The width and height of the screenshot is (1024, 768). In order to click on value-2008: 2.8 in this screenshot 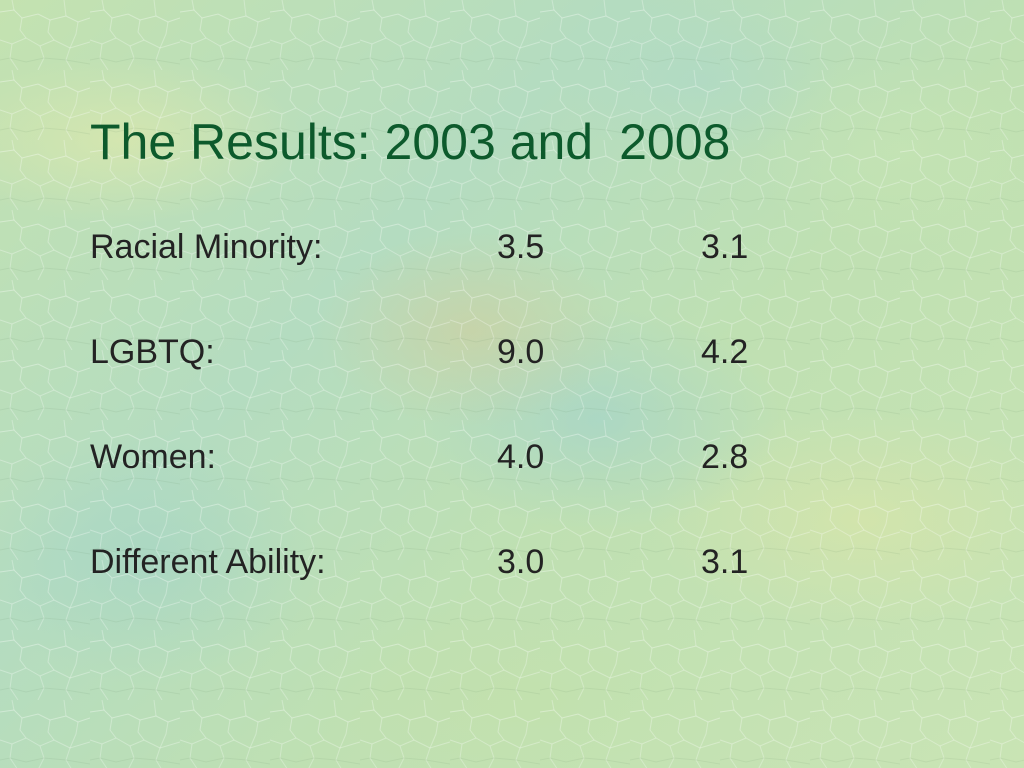, I will do `click(725, 457)`.